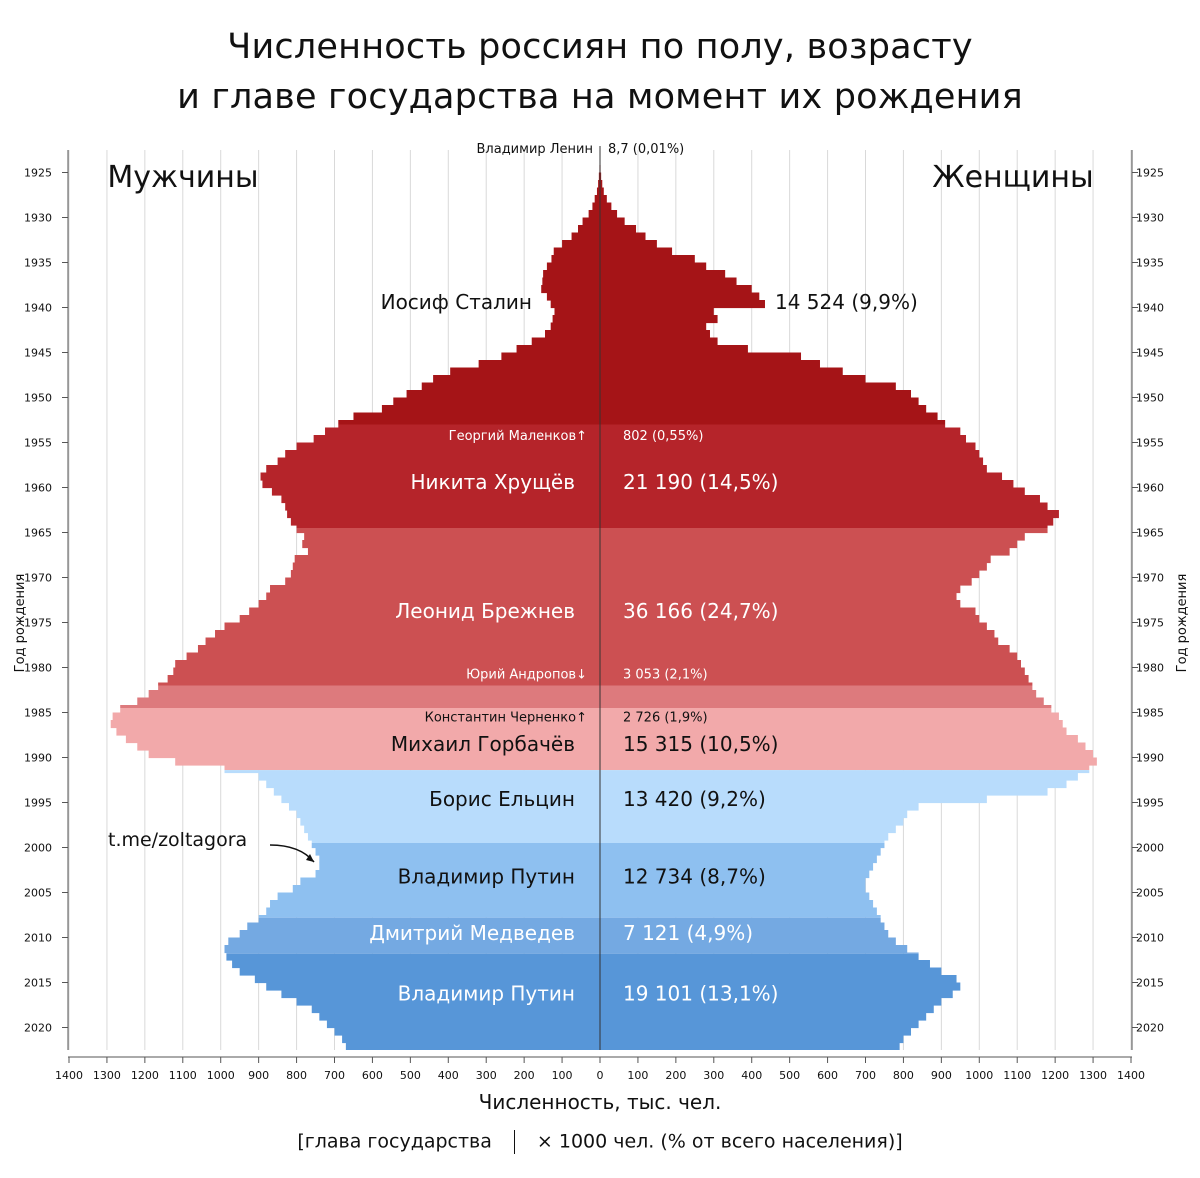  I want to click on annotation-name: Михаил Горбачёв, so click(483, 744).